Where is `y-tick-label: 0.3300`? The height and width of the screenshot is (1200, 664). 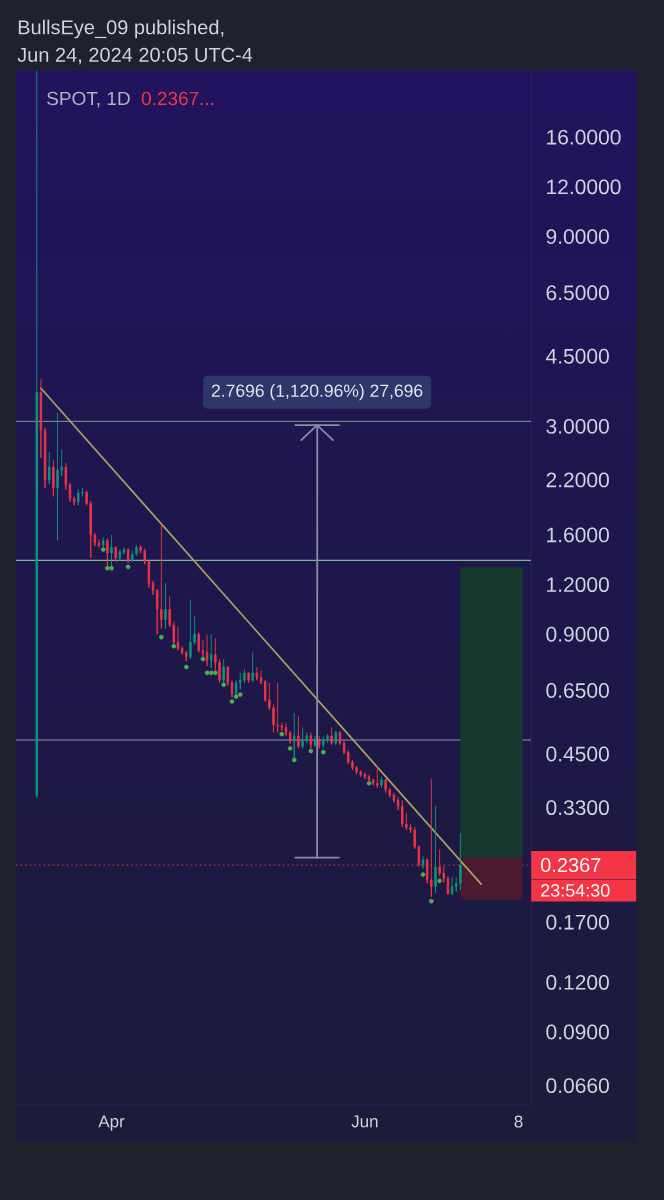
y-tick-label: 0.3300 is located at coordinates (577, 808).